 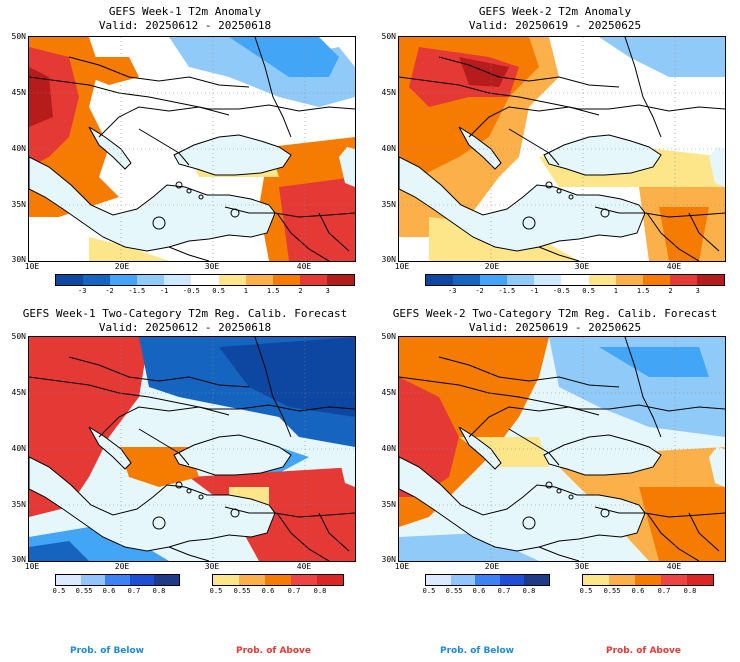 I want to click on prob-below-label: Prob. of Below, so click(x=477, y=651).